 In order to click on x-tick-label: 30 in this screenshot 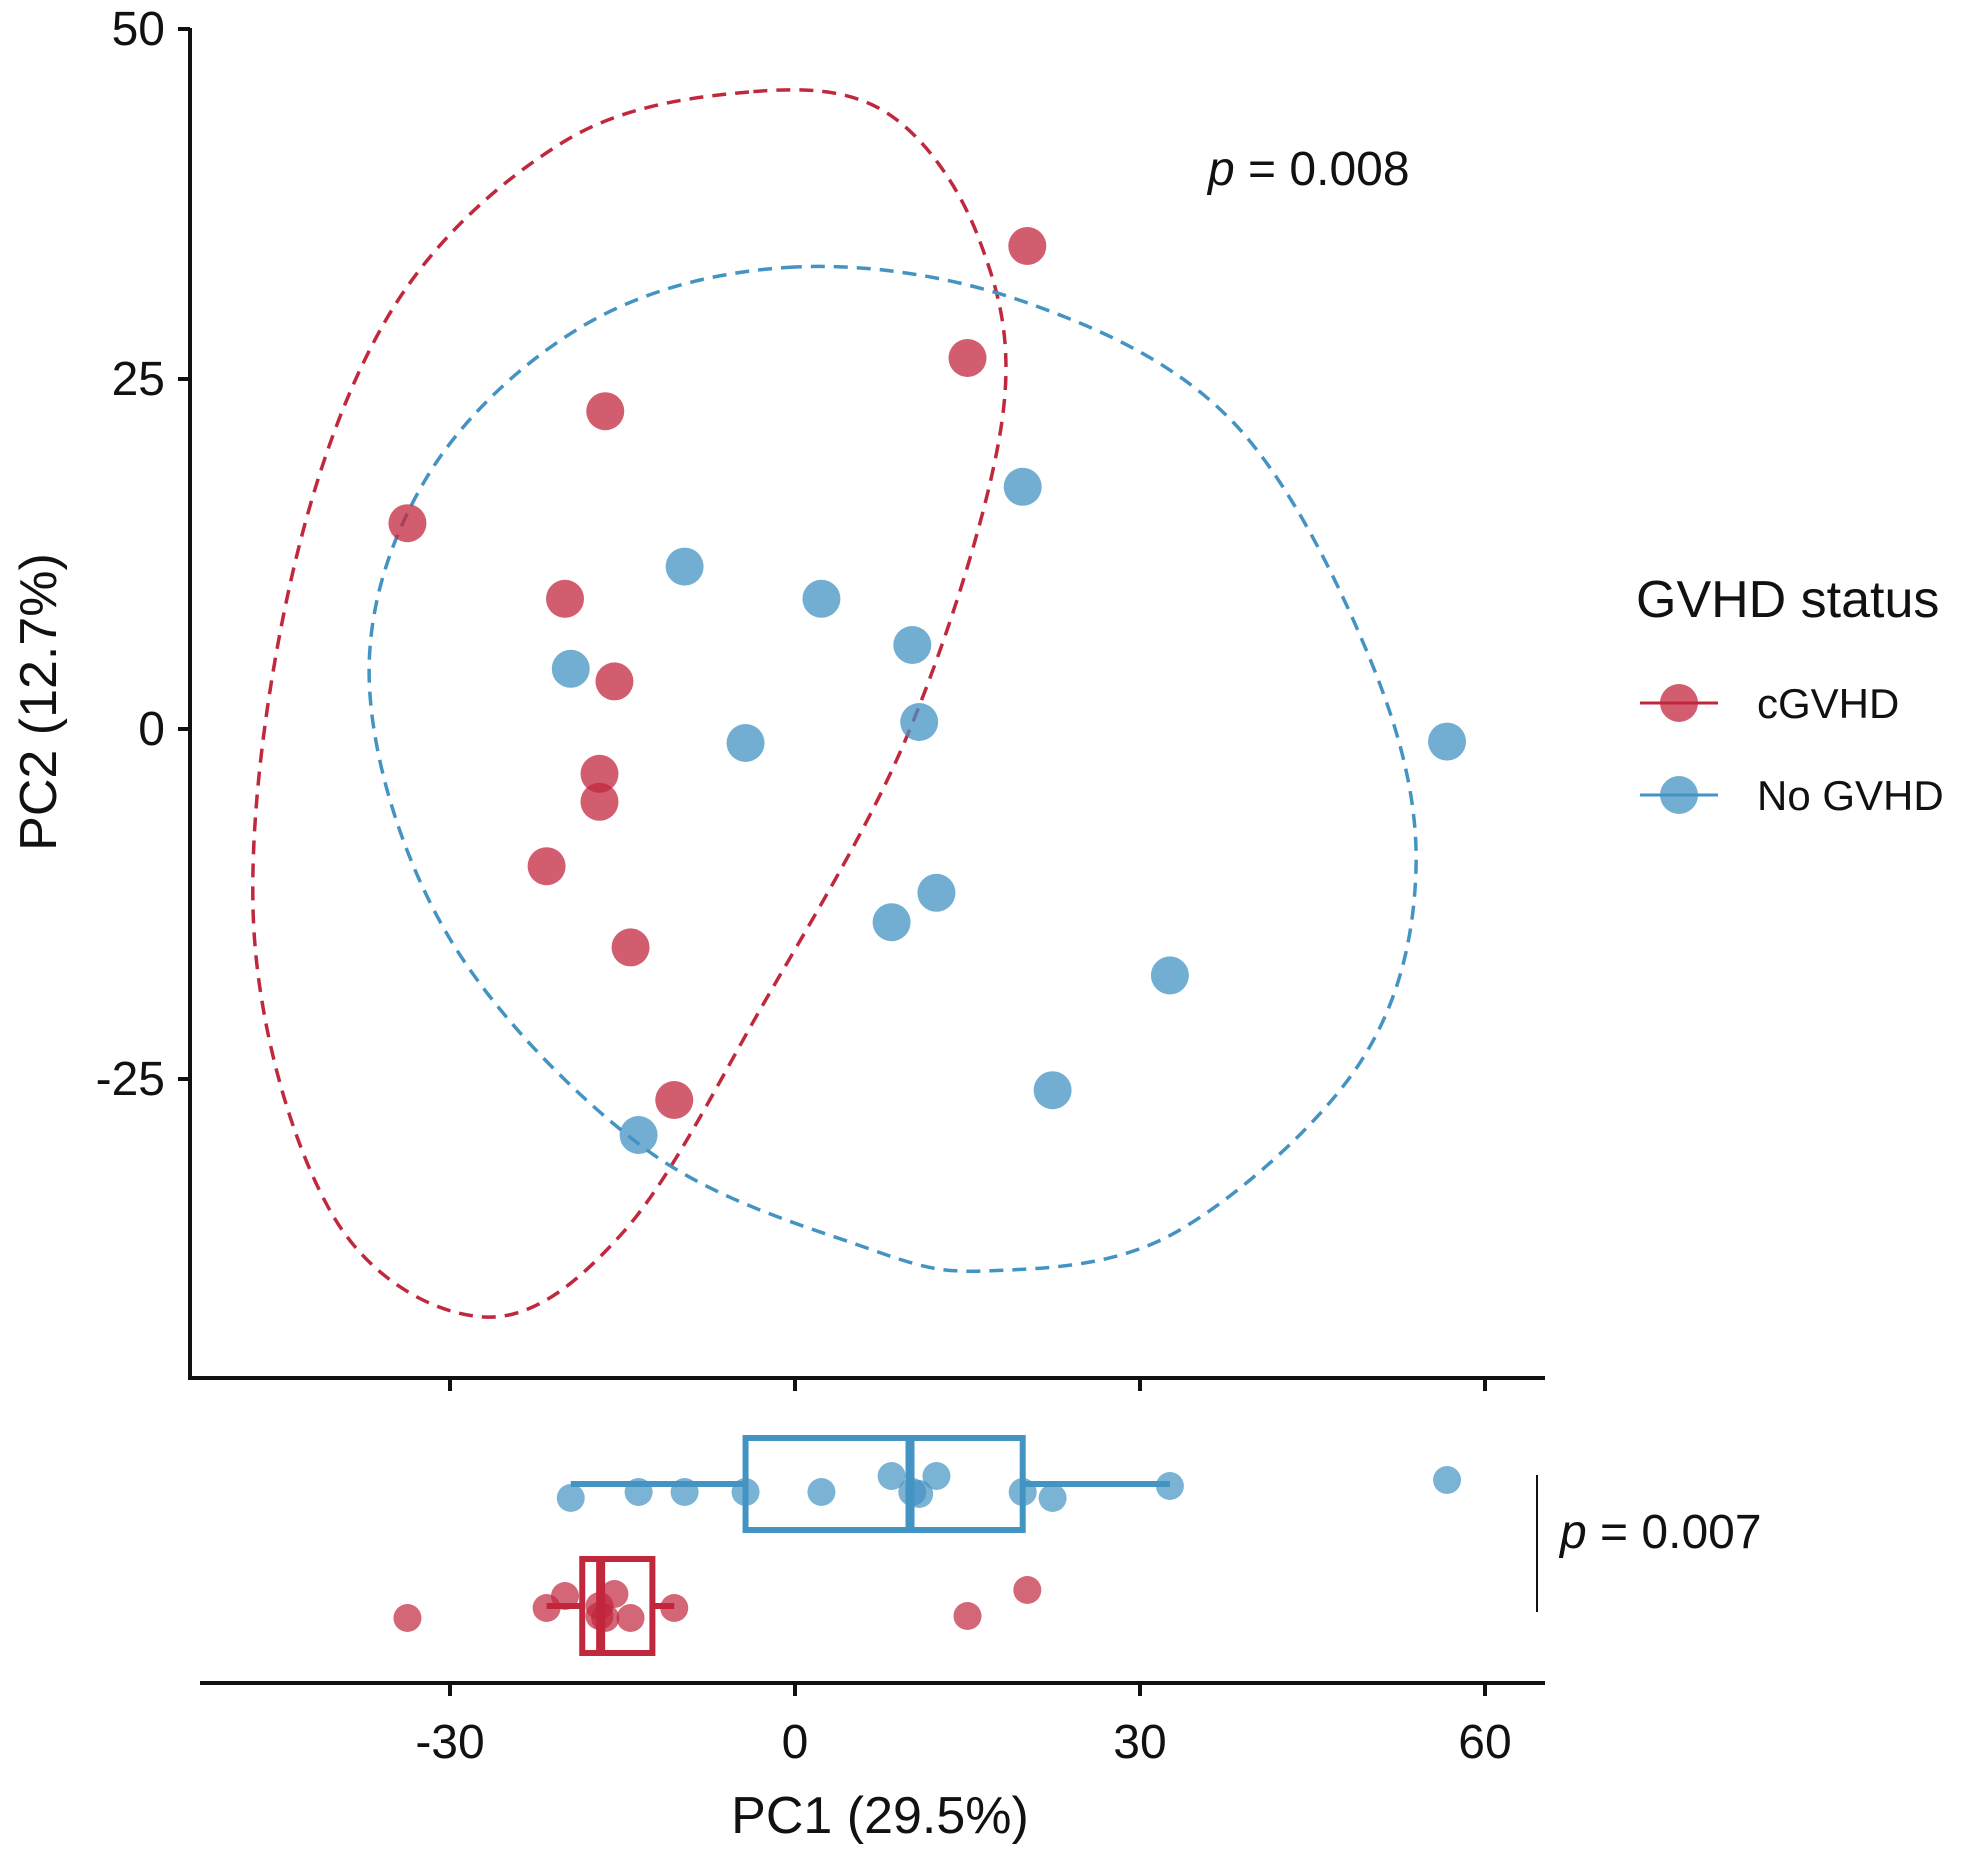, I will do `click(1139, 1742)`.